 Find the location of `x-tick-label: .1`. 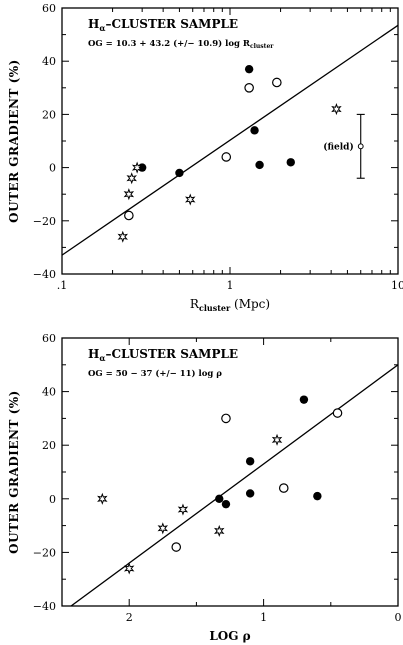

x-tick-label: .1 is located at coordinates (62, 285).